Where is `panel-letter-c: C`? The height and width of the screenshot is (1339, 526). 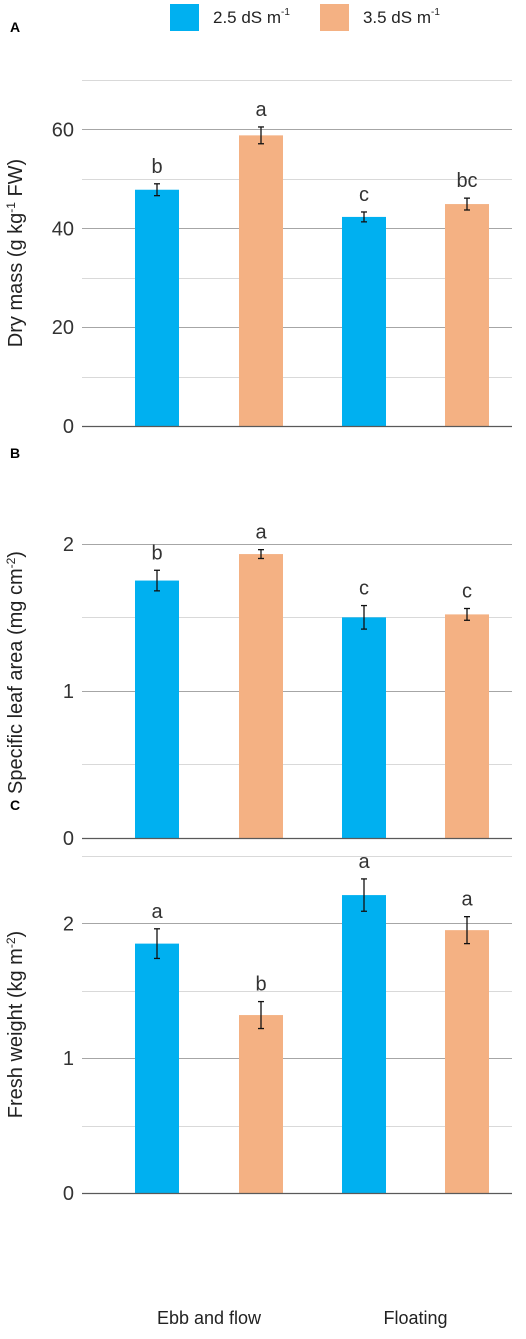
panel-letter-c: C is located at coordinates (15, 805).